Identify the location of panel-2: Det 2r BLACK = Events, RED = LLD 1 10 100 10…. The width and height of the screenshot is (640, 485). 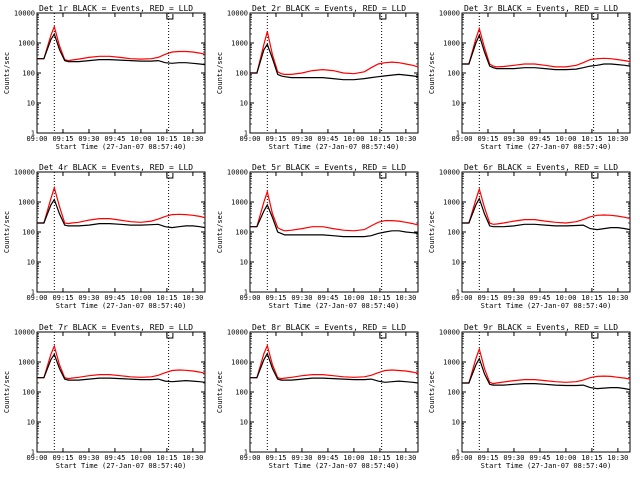
(317, 77).